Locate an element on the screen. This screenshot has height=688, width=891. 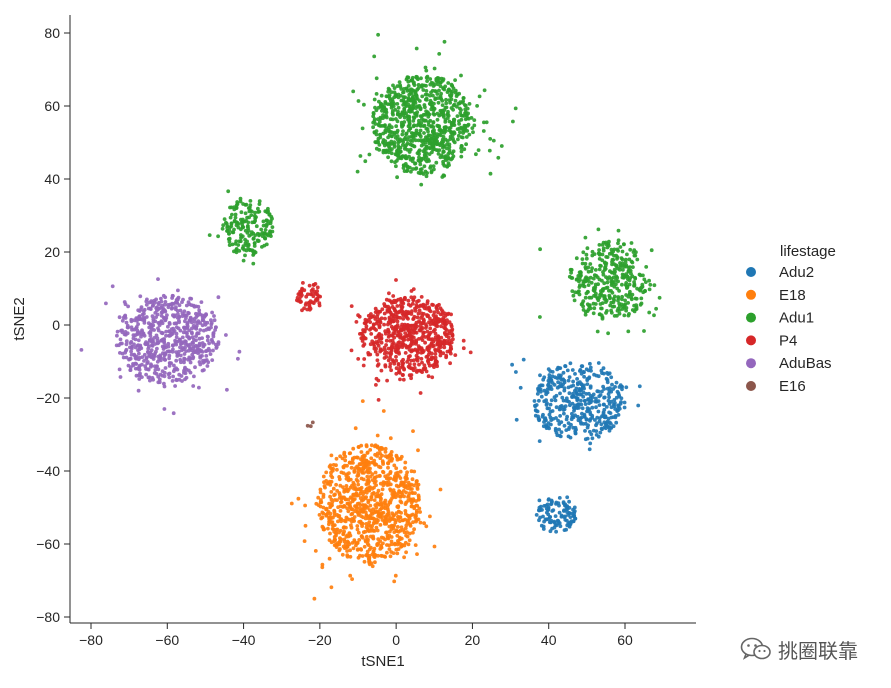
x-tick-label: −80 is located at coordinates (91, 640).